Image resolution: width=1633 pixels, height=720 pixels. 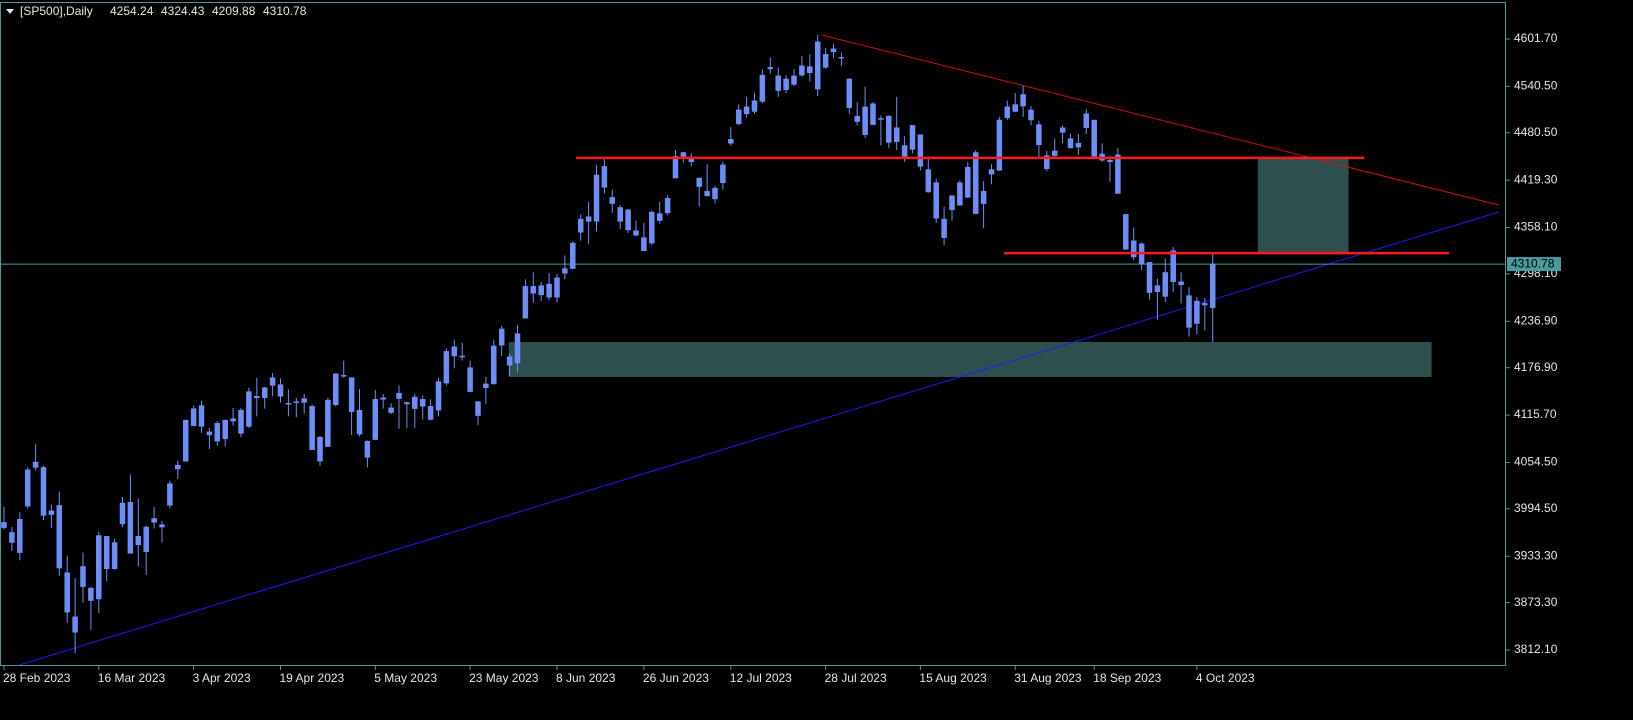 I want to click on x-tick-label: 19 Apr 2023, so click(x=312, y=678).